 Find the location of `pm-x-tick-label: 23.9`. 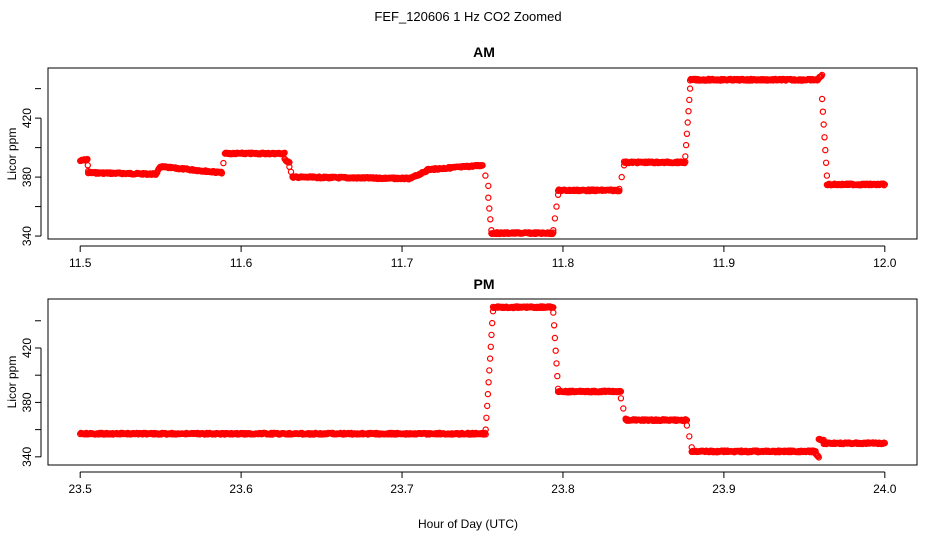

pm-x-tick-label: 23.9 is located at coordinates (724, 489).